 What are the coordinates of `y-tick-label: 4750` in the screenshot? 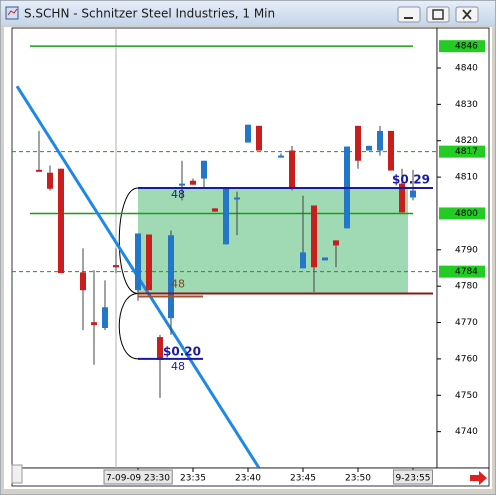 It's located at (466, 396).